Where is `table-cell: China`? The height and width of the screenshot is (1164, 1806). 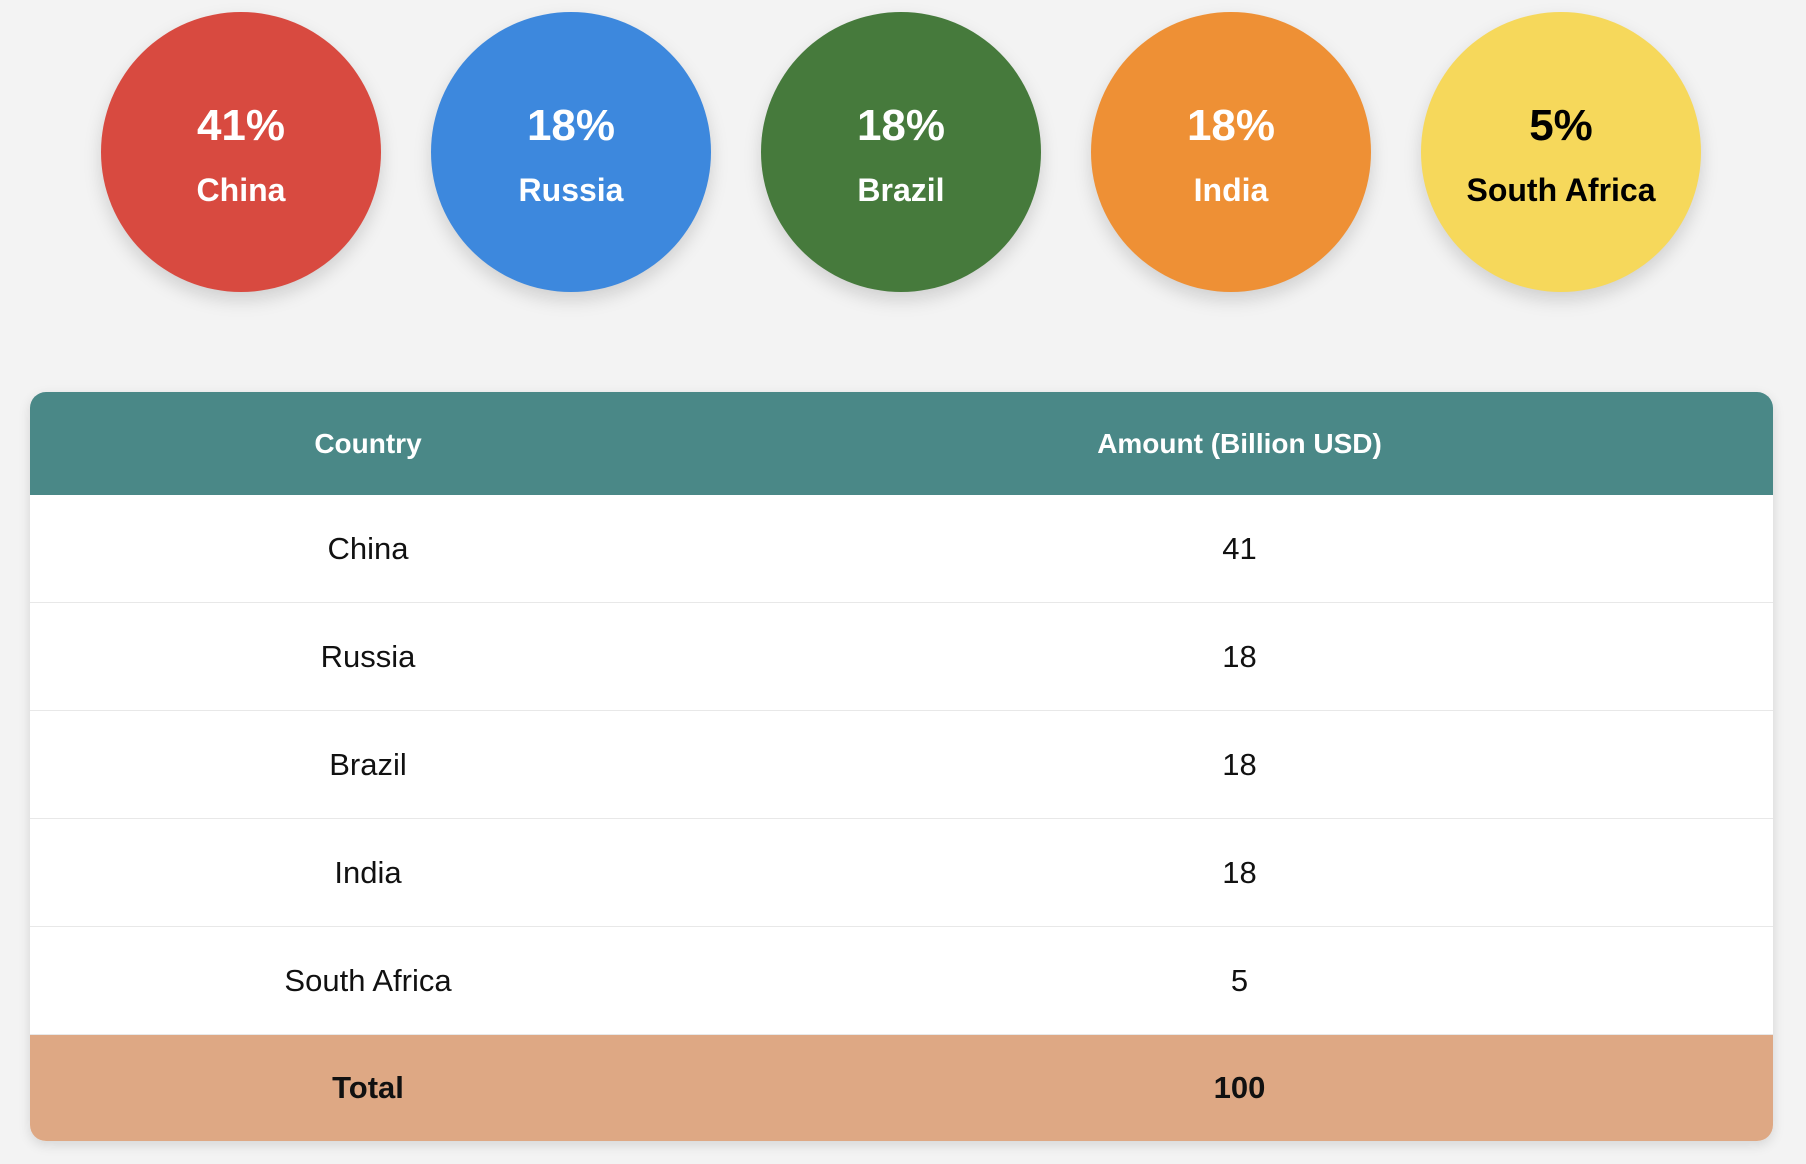 table-cell: China is located at coordinates (368, 549).